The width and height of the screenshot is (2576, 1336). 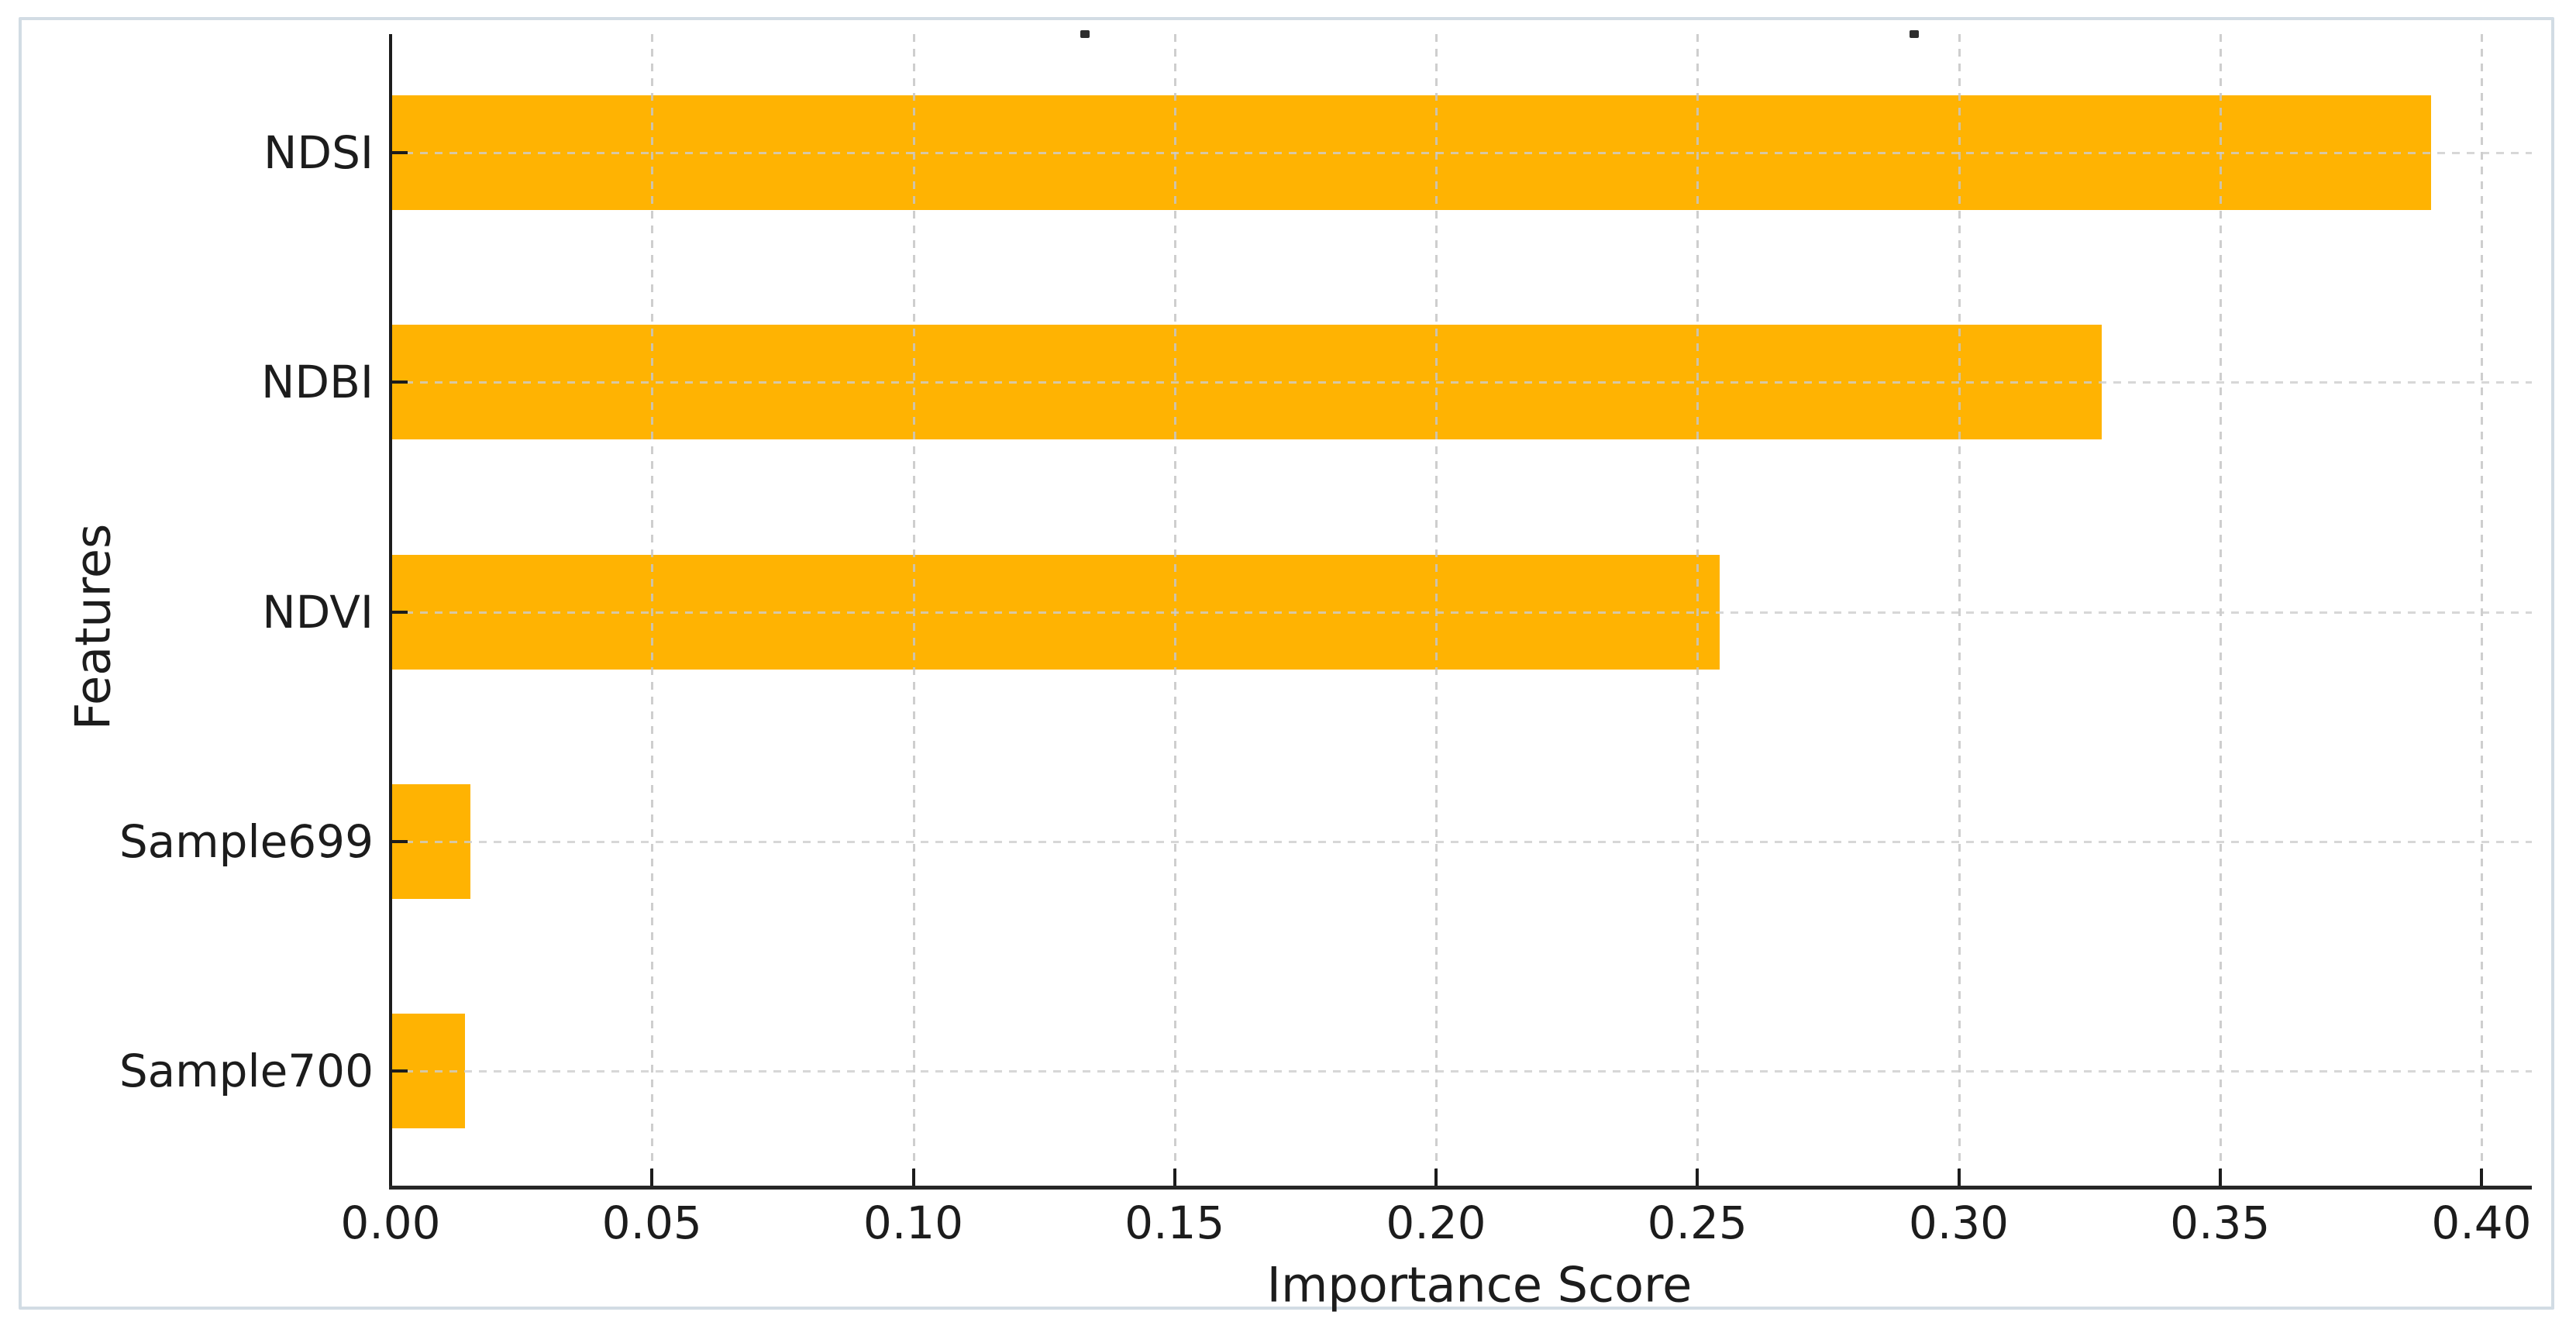 What do you see at coordinates (1174, 1223) in the screenshot?
I see `x-tick-label: 0.15` at bounding box center [1174, 1223].